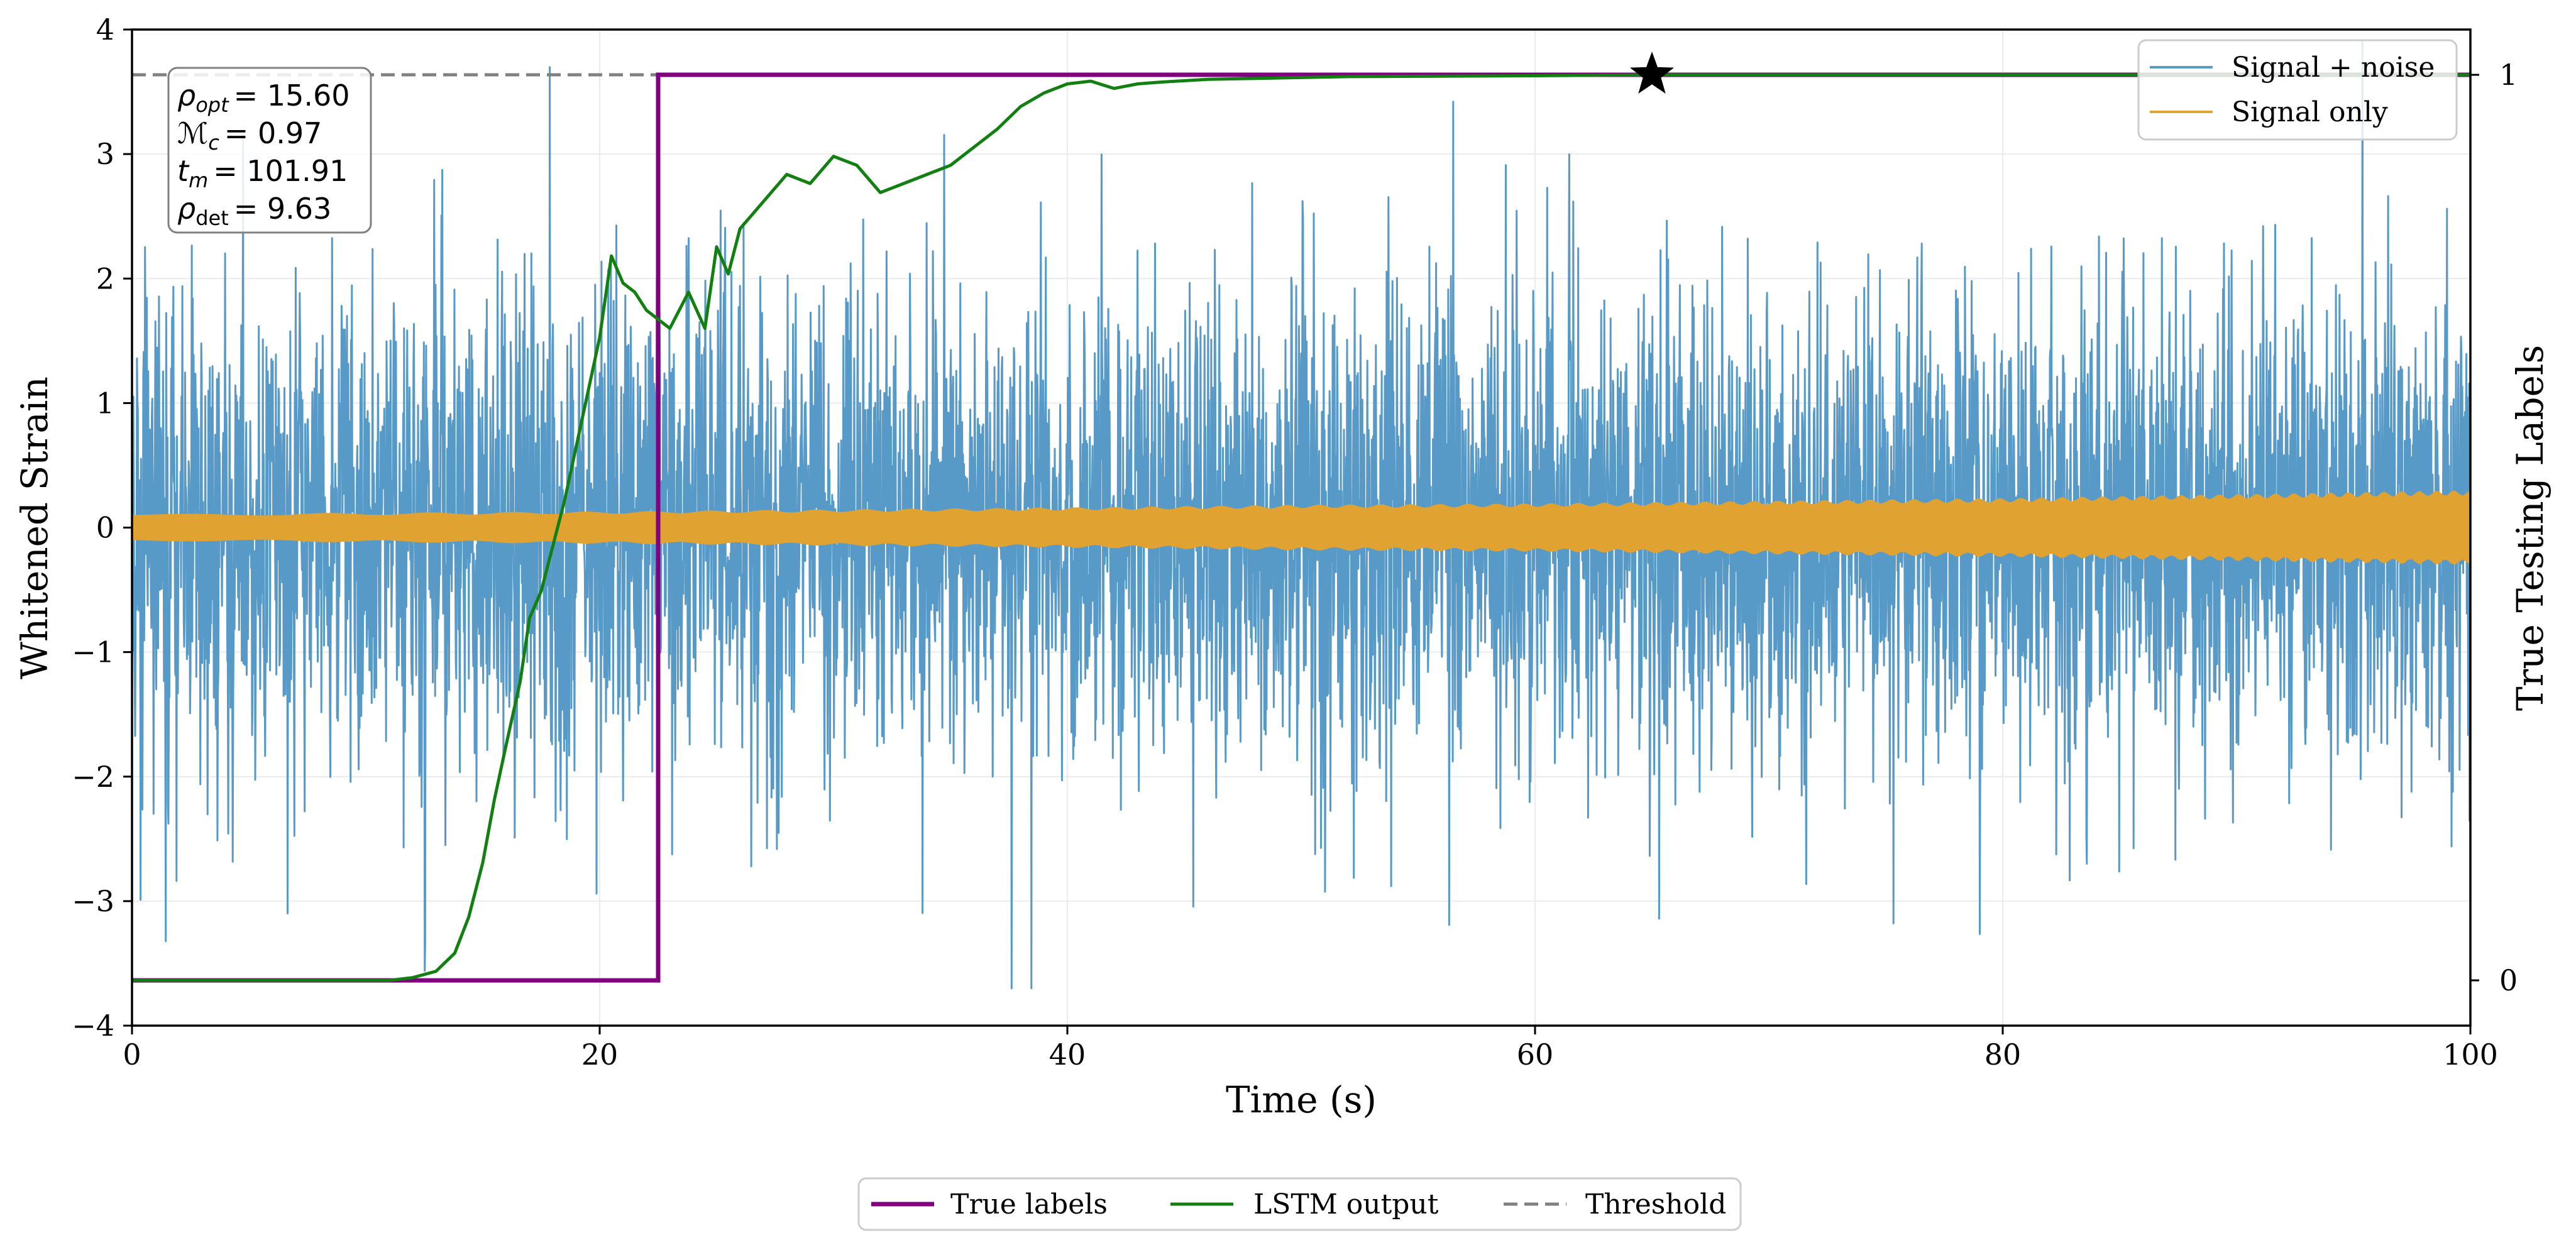  Describe the element at coordinates (1029, 1204) in the screenshot. I see `legend-label-true-labels: True labels` at that location.